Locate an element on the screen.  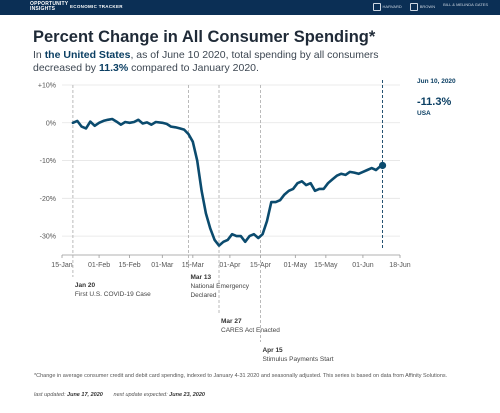
x-tick-label: 01-Feb is located at coordinates (99, 265).